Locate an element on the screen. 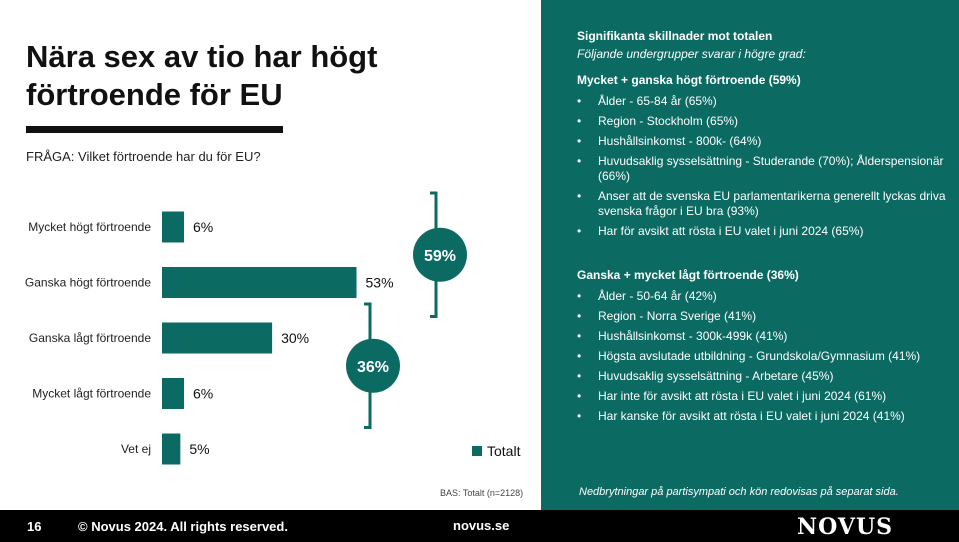 This screenshot has width=959, height=542. value-label: 30% is located at coordinates (295, 338).